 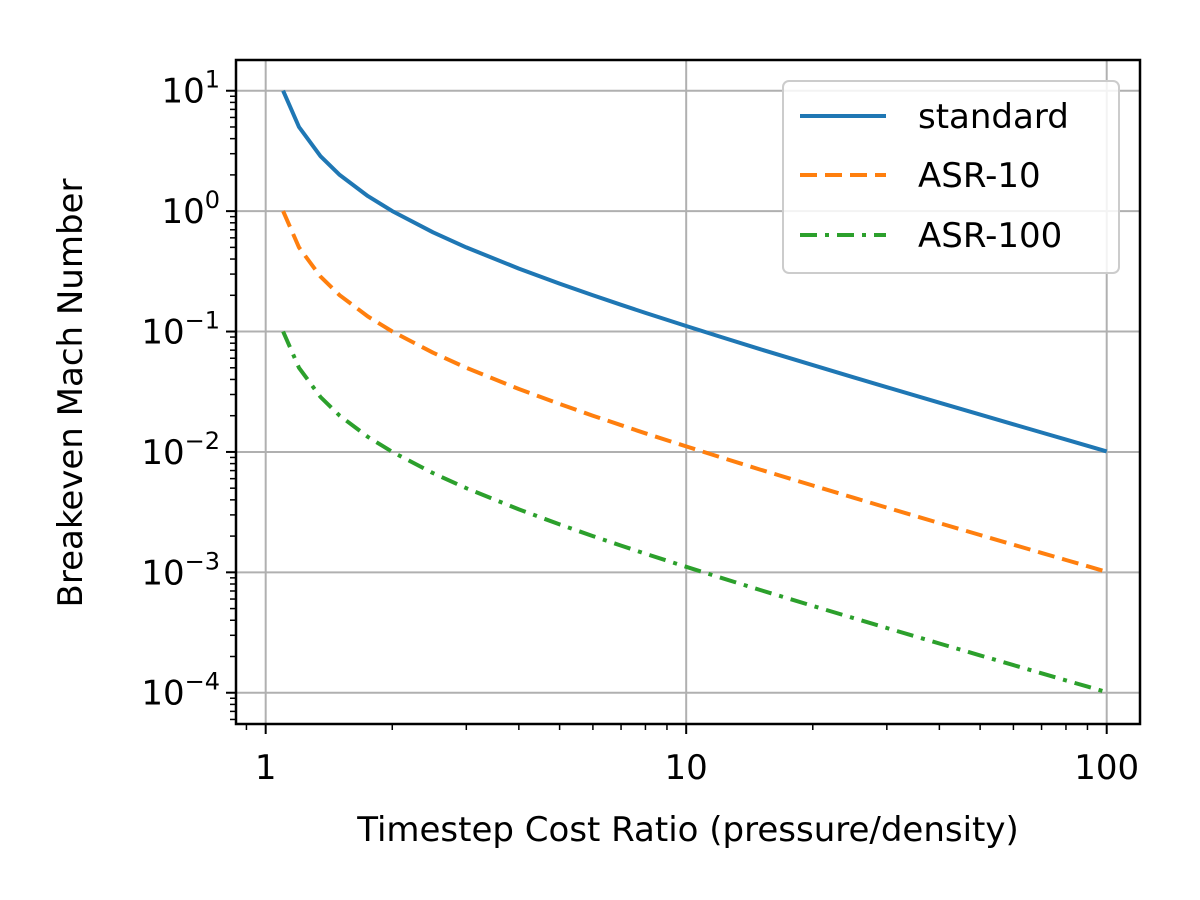 What do you see at coordinates (1106, 768) in the screenshot?
I see `x-tick-label: 100` at bounding box center [1106, 768].